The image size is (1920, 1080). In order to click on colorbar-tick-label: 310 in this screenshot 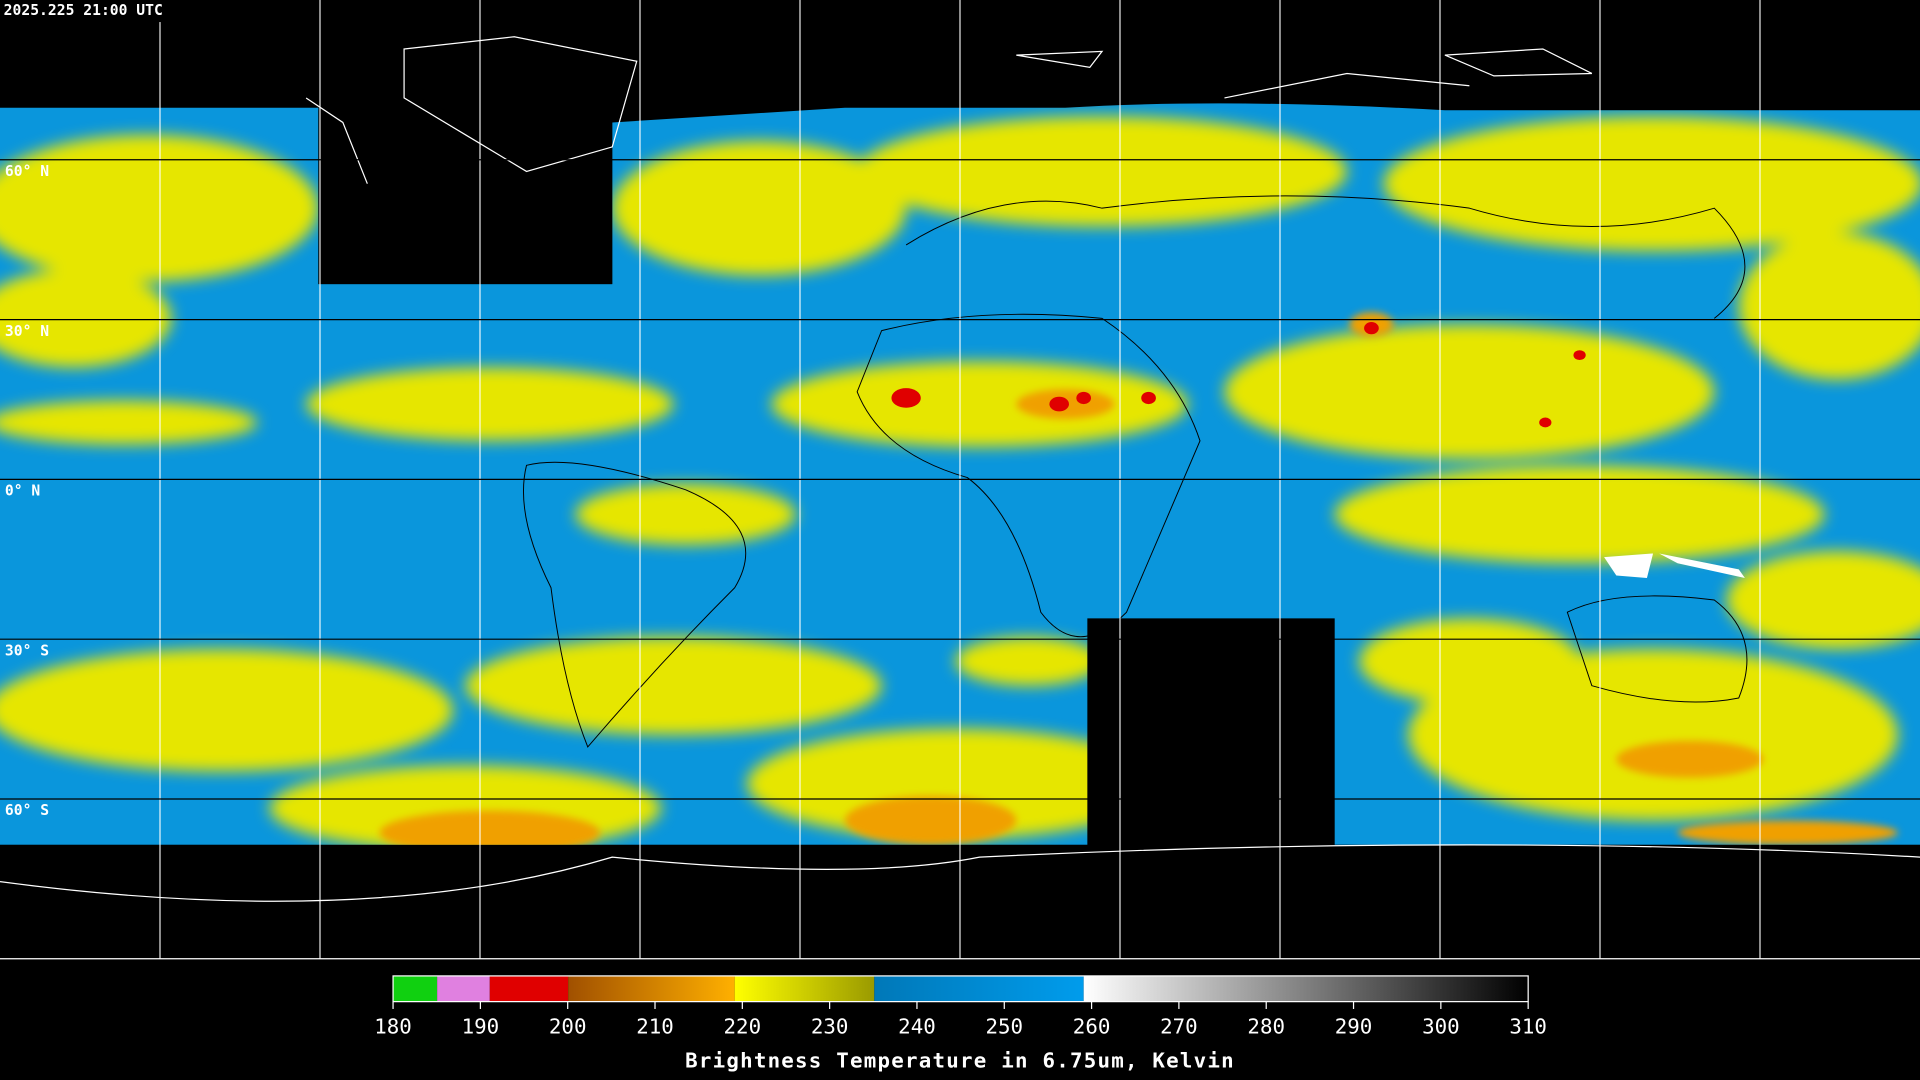, I will do `click(1528, 1026)`.